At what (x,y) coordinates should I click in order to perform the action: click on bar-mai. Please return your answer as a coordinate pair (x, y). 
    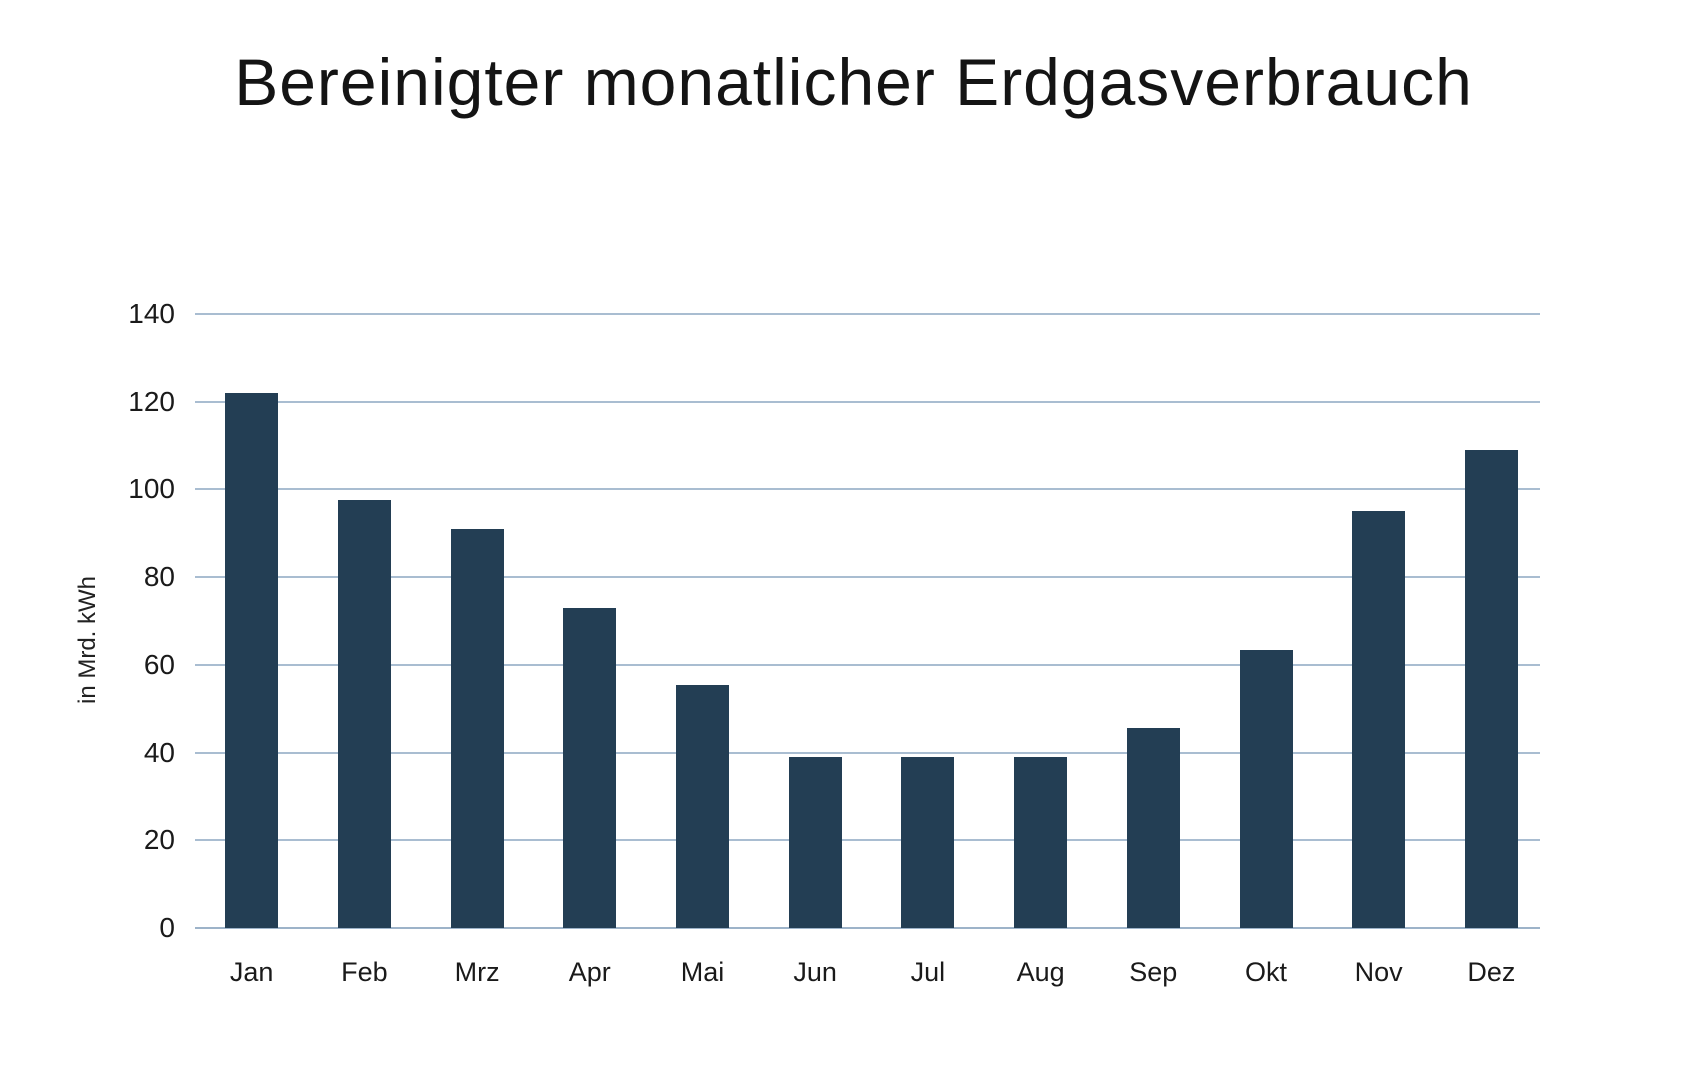
    Looking at the image, I should click on (702, 806).